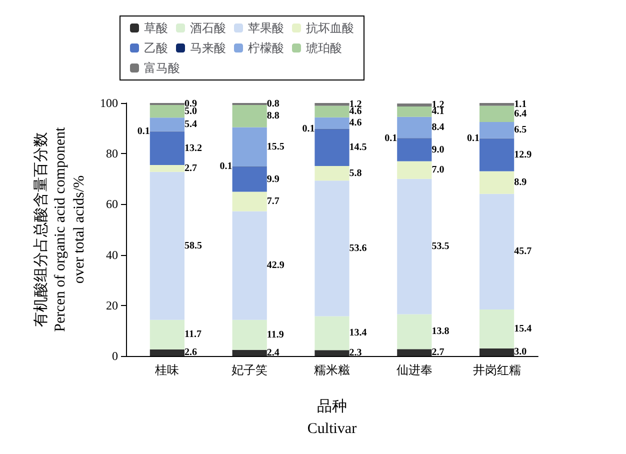 This screenshot has height=454, width=626. I want to click on data-label: 6.5, so click(520, 130).